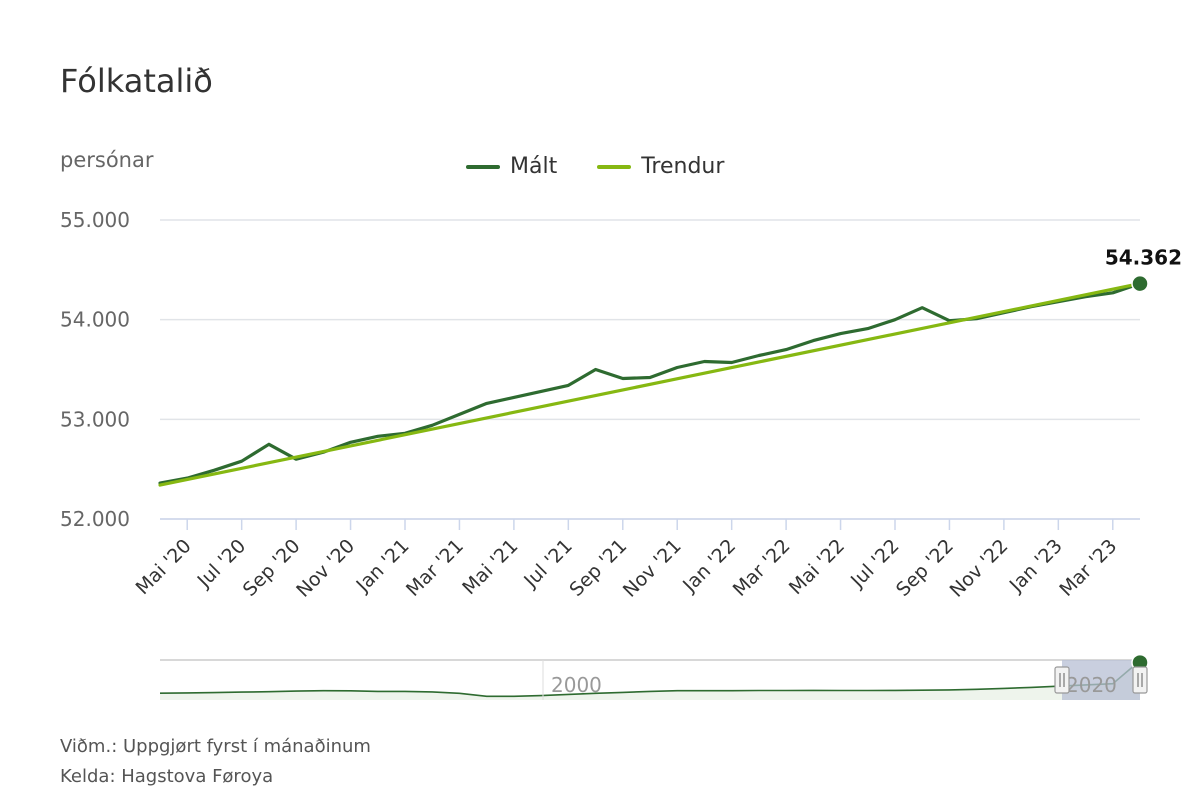 The width and height of the screenshot is (1200, 800). I want to click on navigator-line, so click(650, 678).